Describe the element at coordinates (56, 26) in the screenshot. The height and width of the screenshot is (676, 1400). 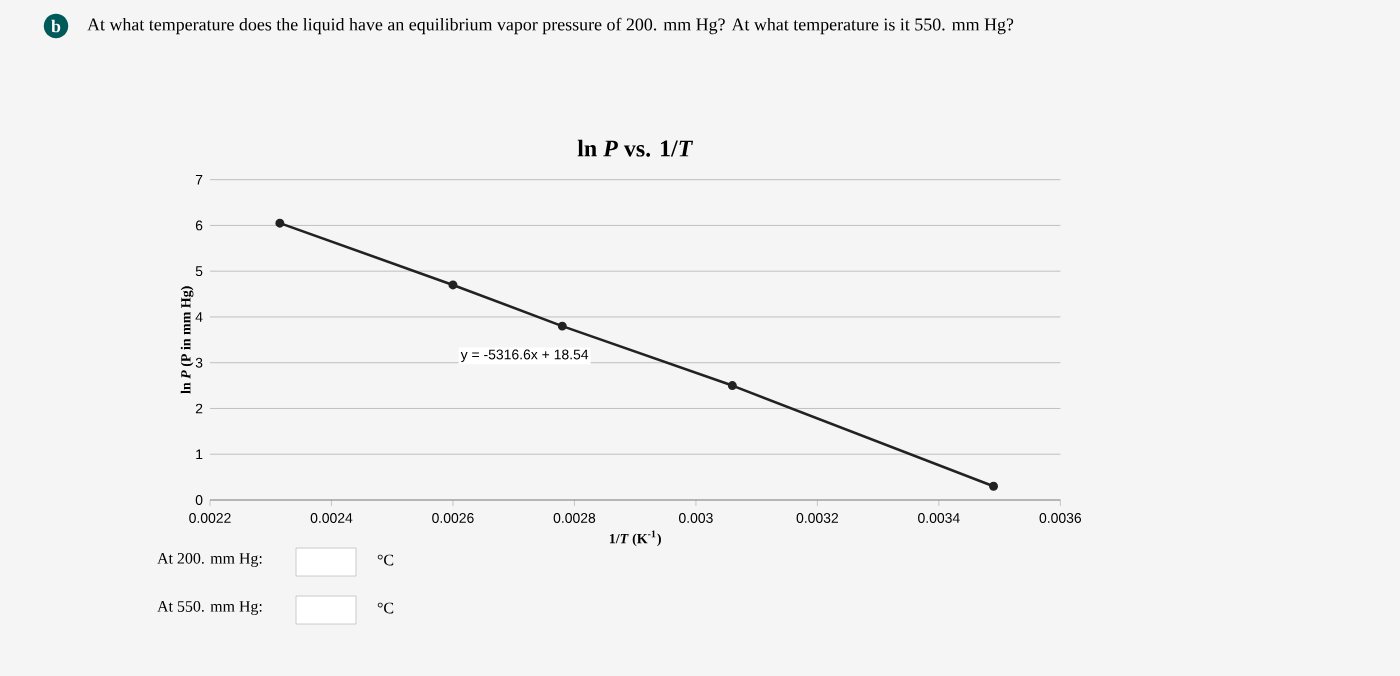
I see `text: b` at that location.